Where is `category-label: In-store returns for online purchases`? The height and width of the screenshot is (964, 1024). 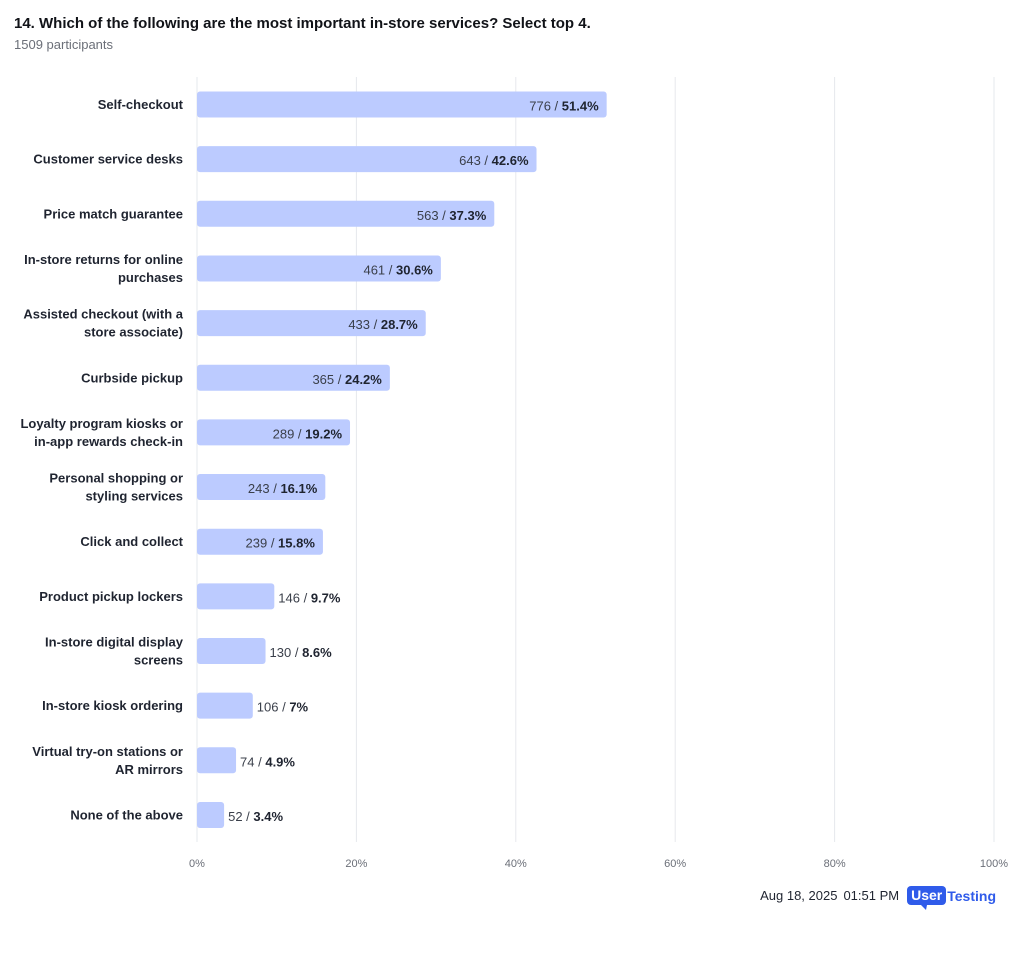 category-label: In-store returns for online purchases is located at coordinates (103, 268).